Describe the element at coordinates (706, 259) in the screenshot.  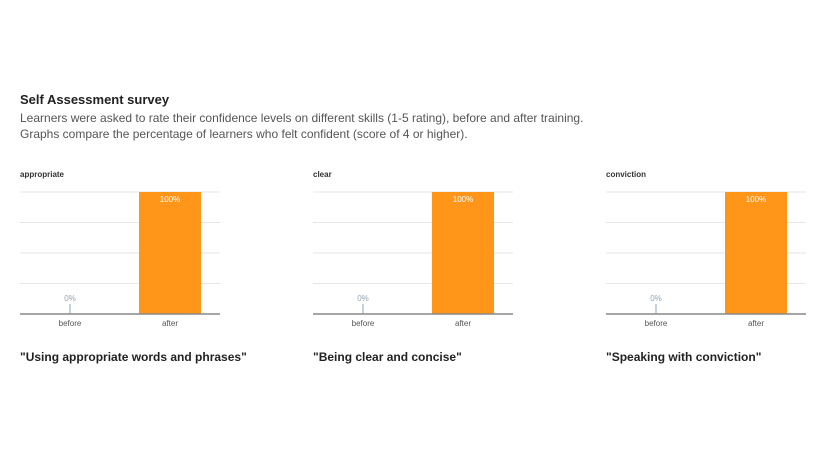
I see `bar-chart-conviction: 0% before 100% after` at that location.